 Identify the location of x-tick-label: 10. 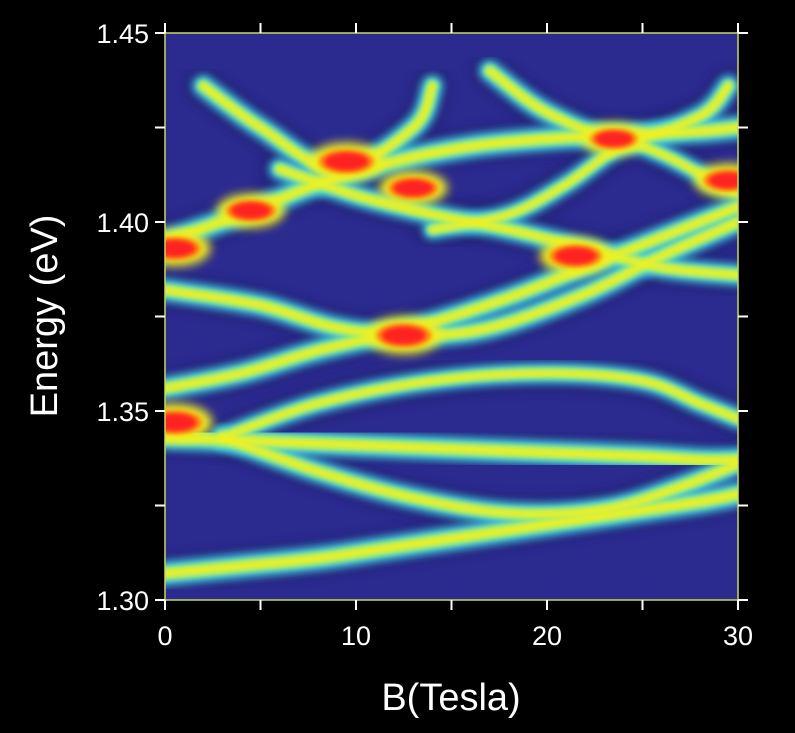
(356, 636).